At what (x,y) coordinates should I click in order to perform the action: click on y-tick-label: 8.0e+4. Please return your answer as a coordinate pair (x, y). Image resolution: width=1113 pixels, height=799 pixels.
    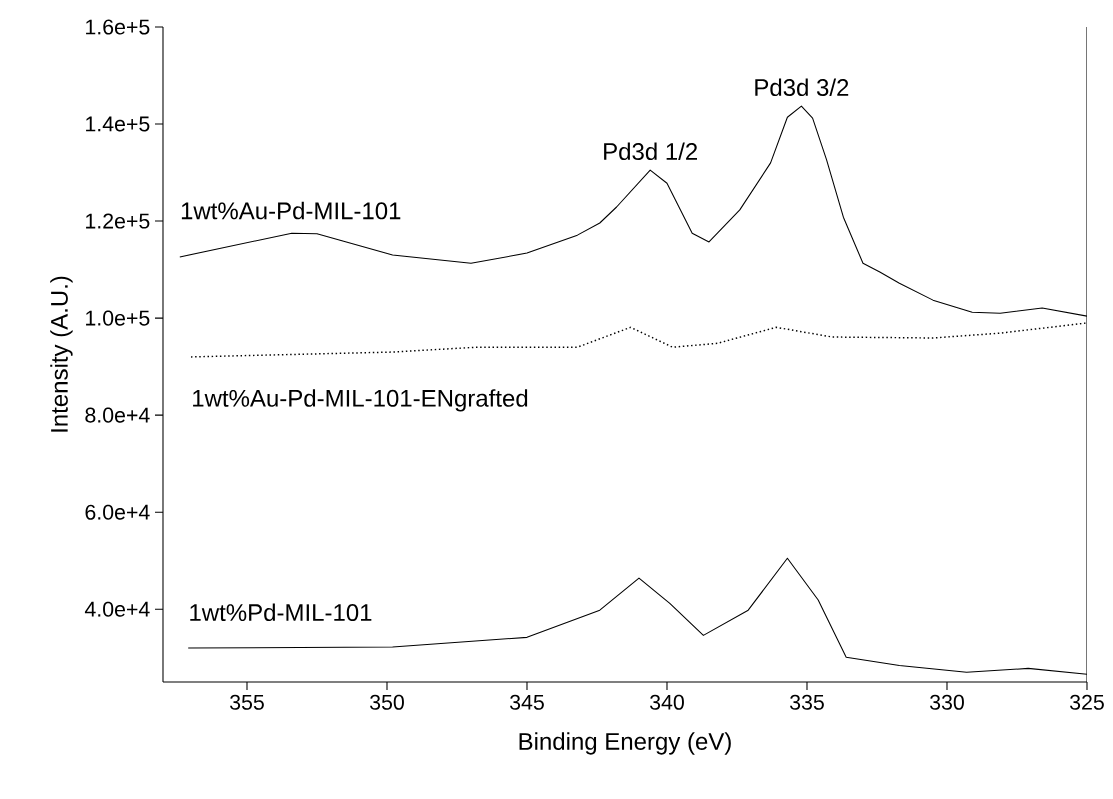
    Looking at the image, I should click on (117, 415).